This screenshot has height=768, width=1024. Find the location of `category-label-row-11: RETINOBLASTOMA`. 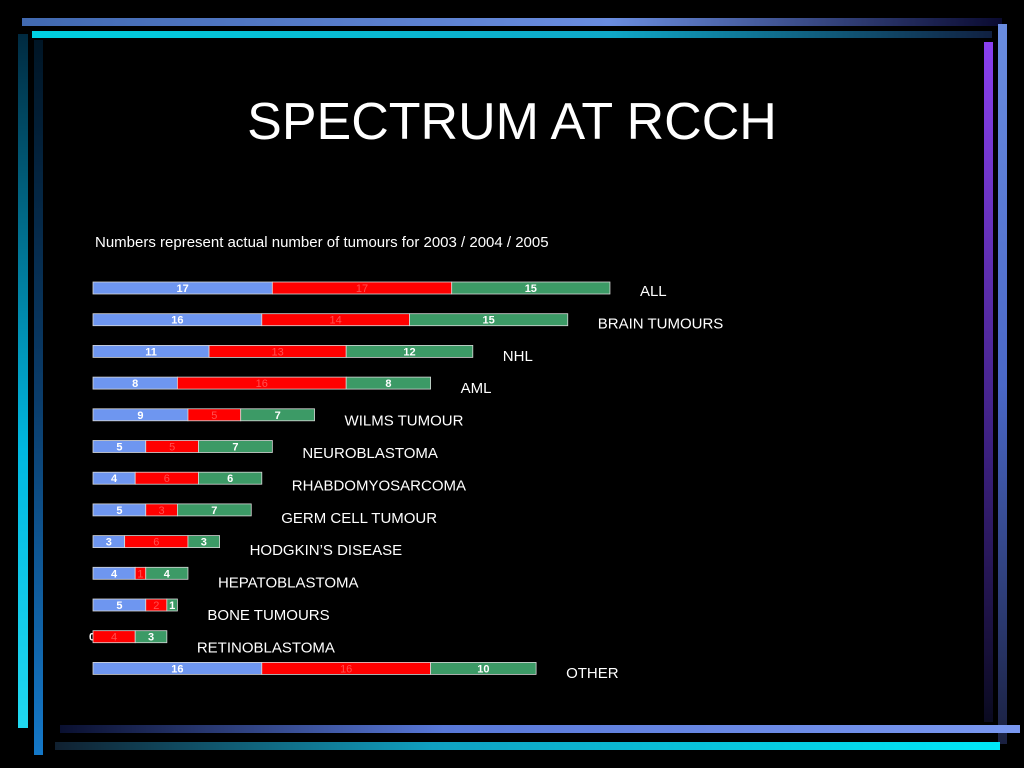

category-label-row-11: RETINOBLASTOMA is located at coordinates (266, 647).